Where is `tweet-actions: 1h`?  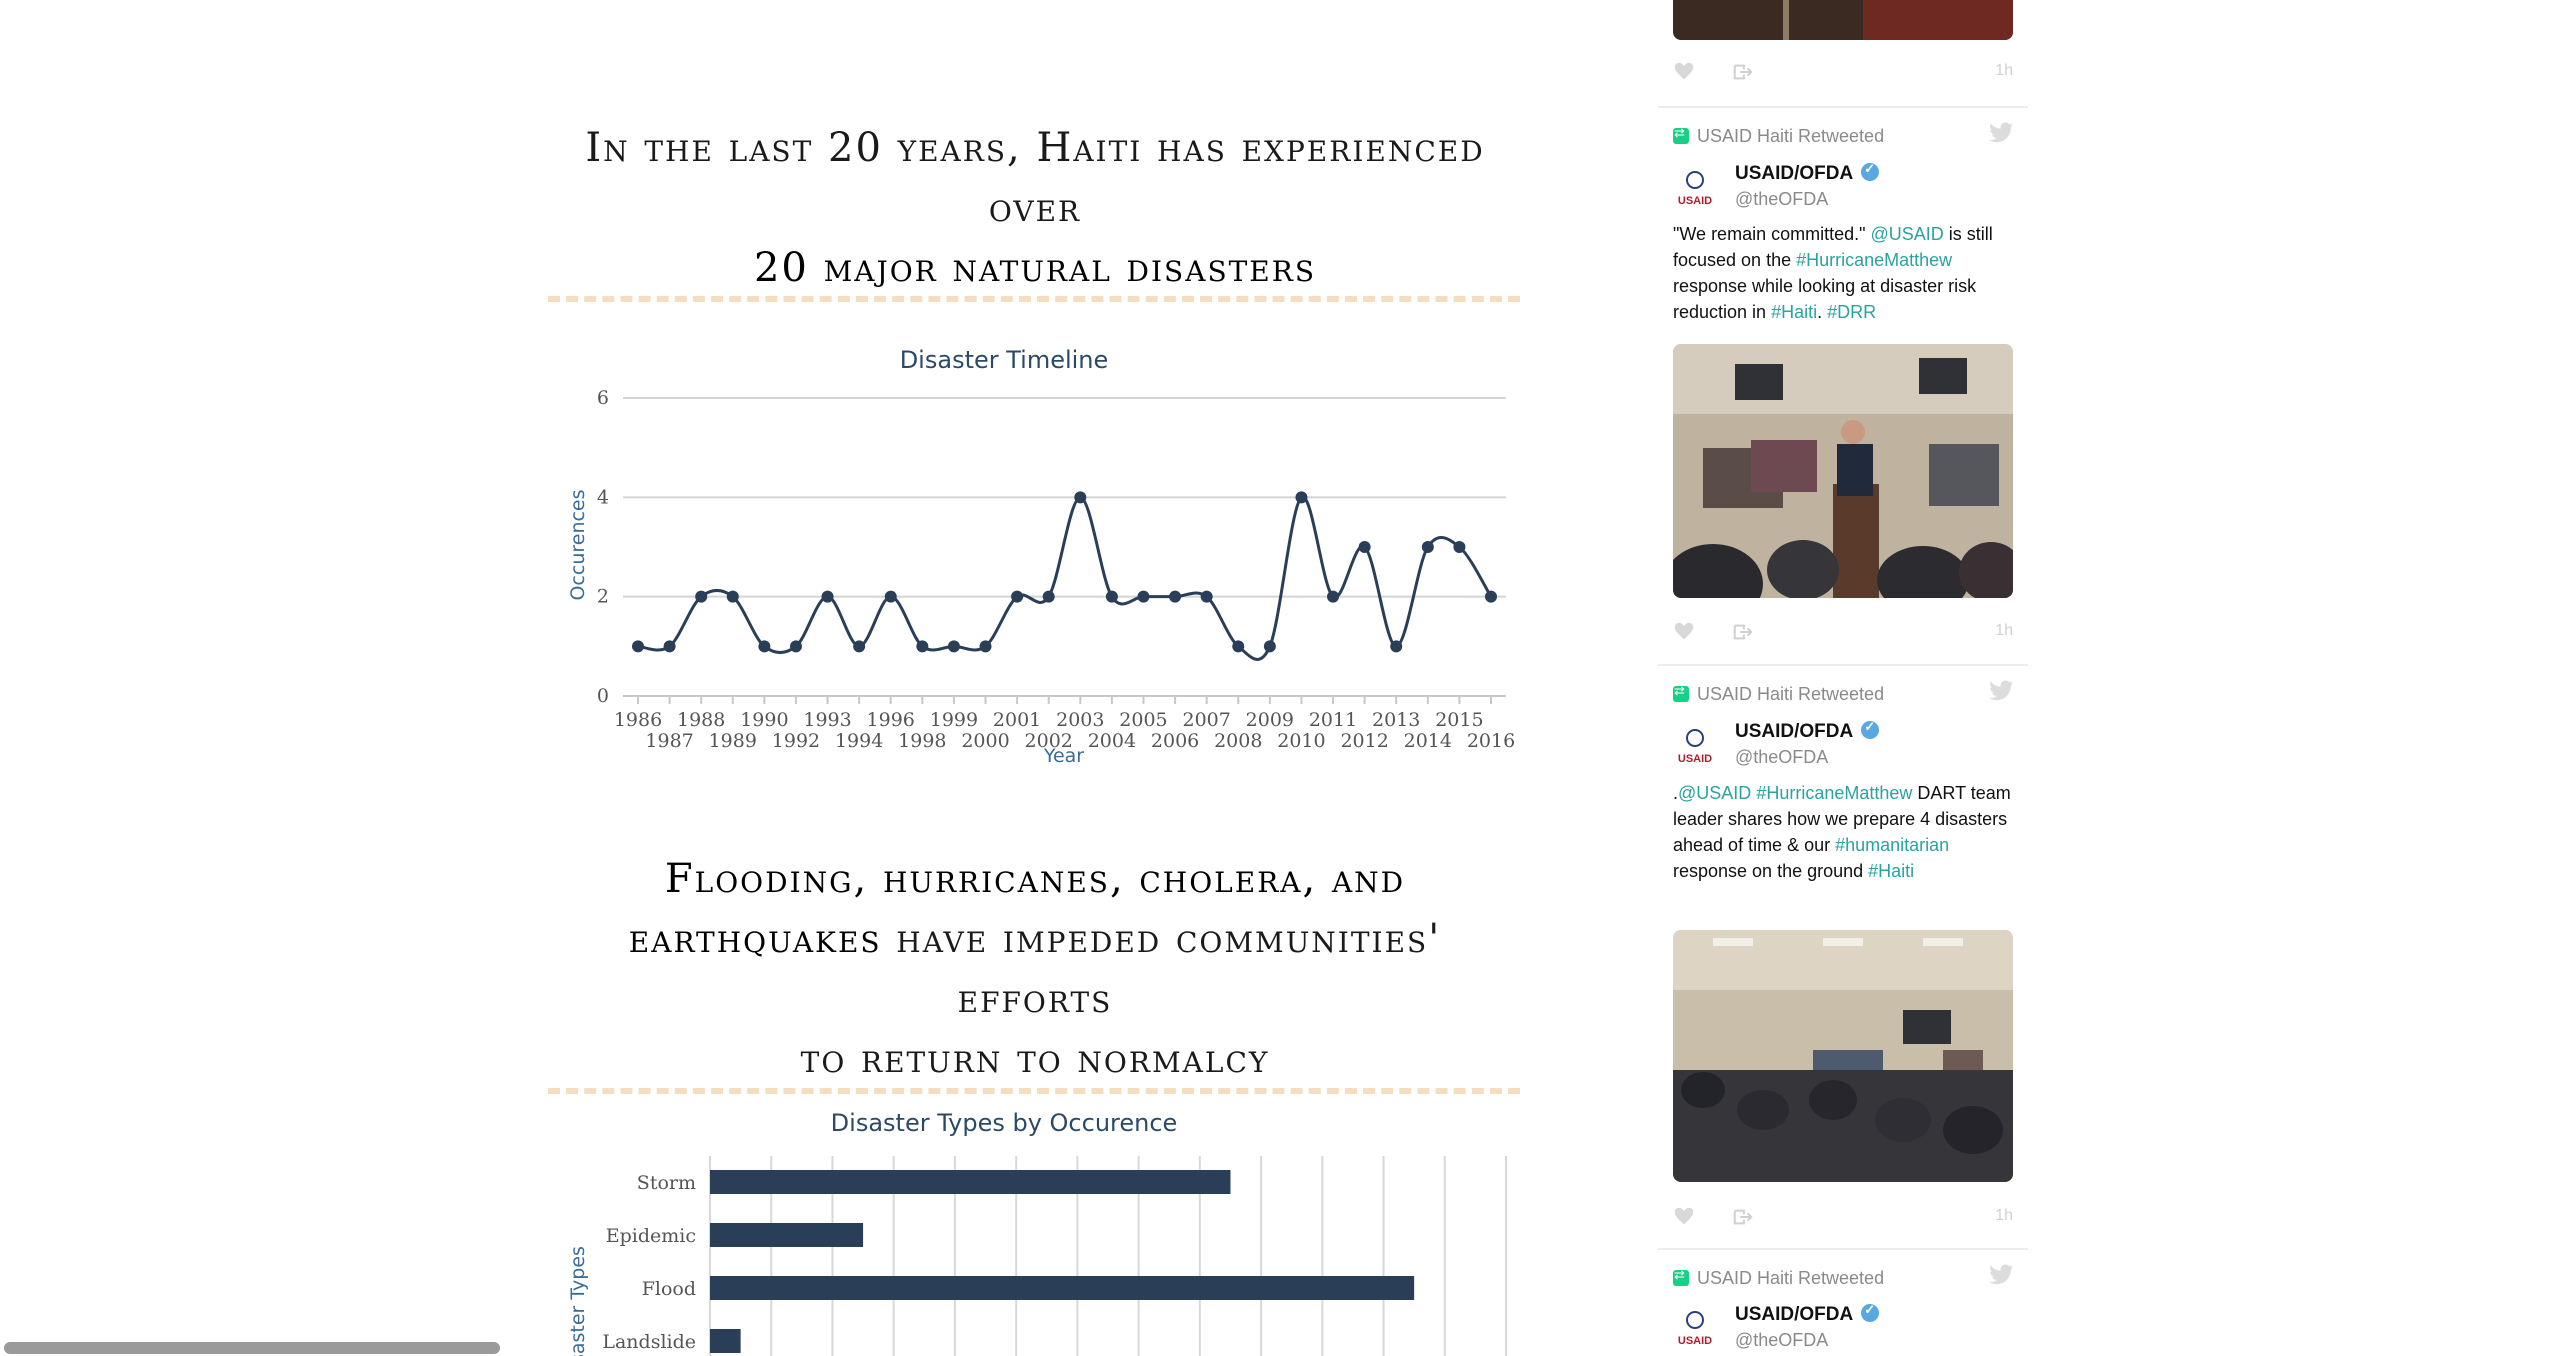 tweet-actions: 1h is located at coordinates (1843, 1217).